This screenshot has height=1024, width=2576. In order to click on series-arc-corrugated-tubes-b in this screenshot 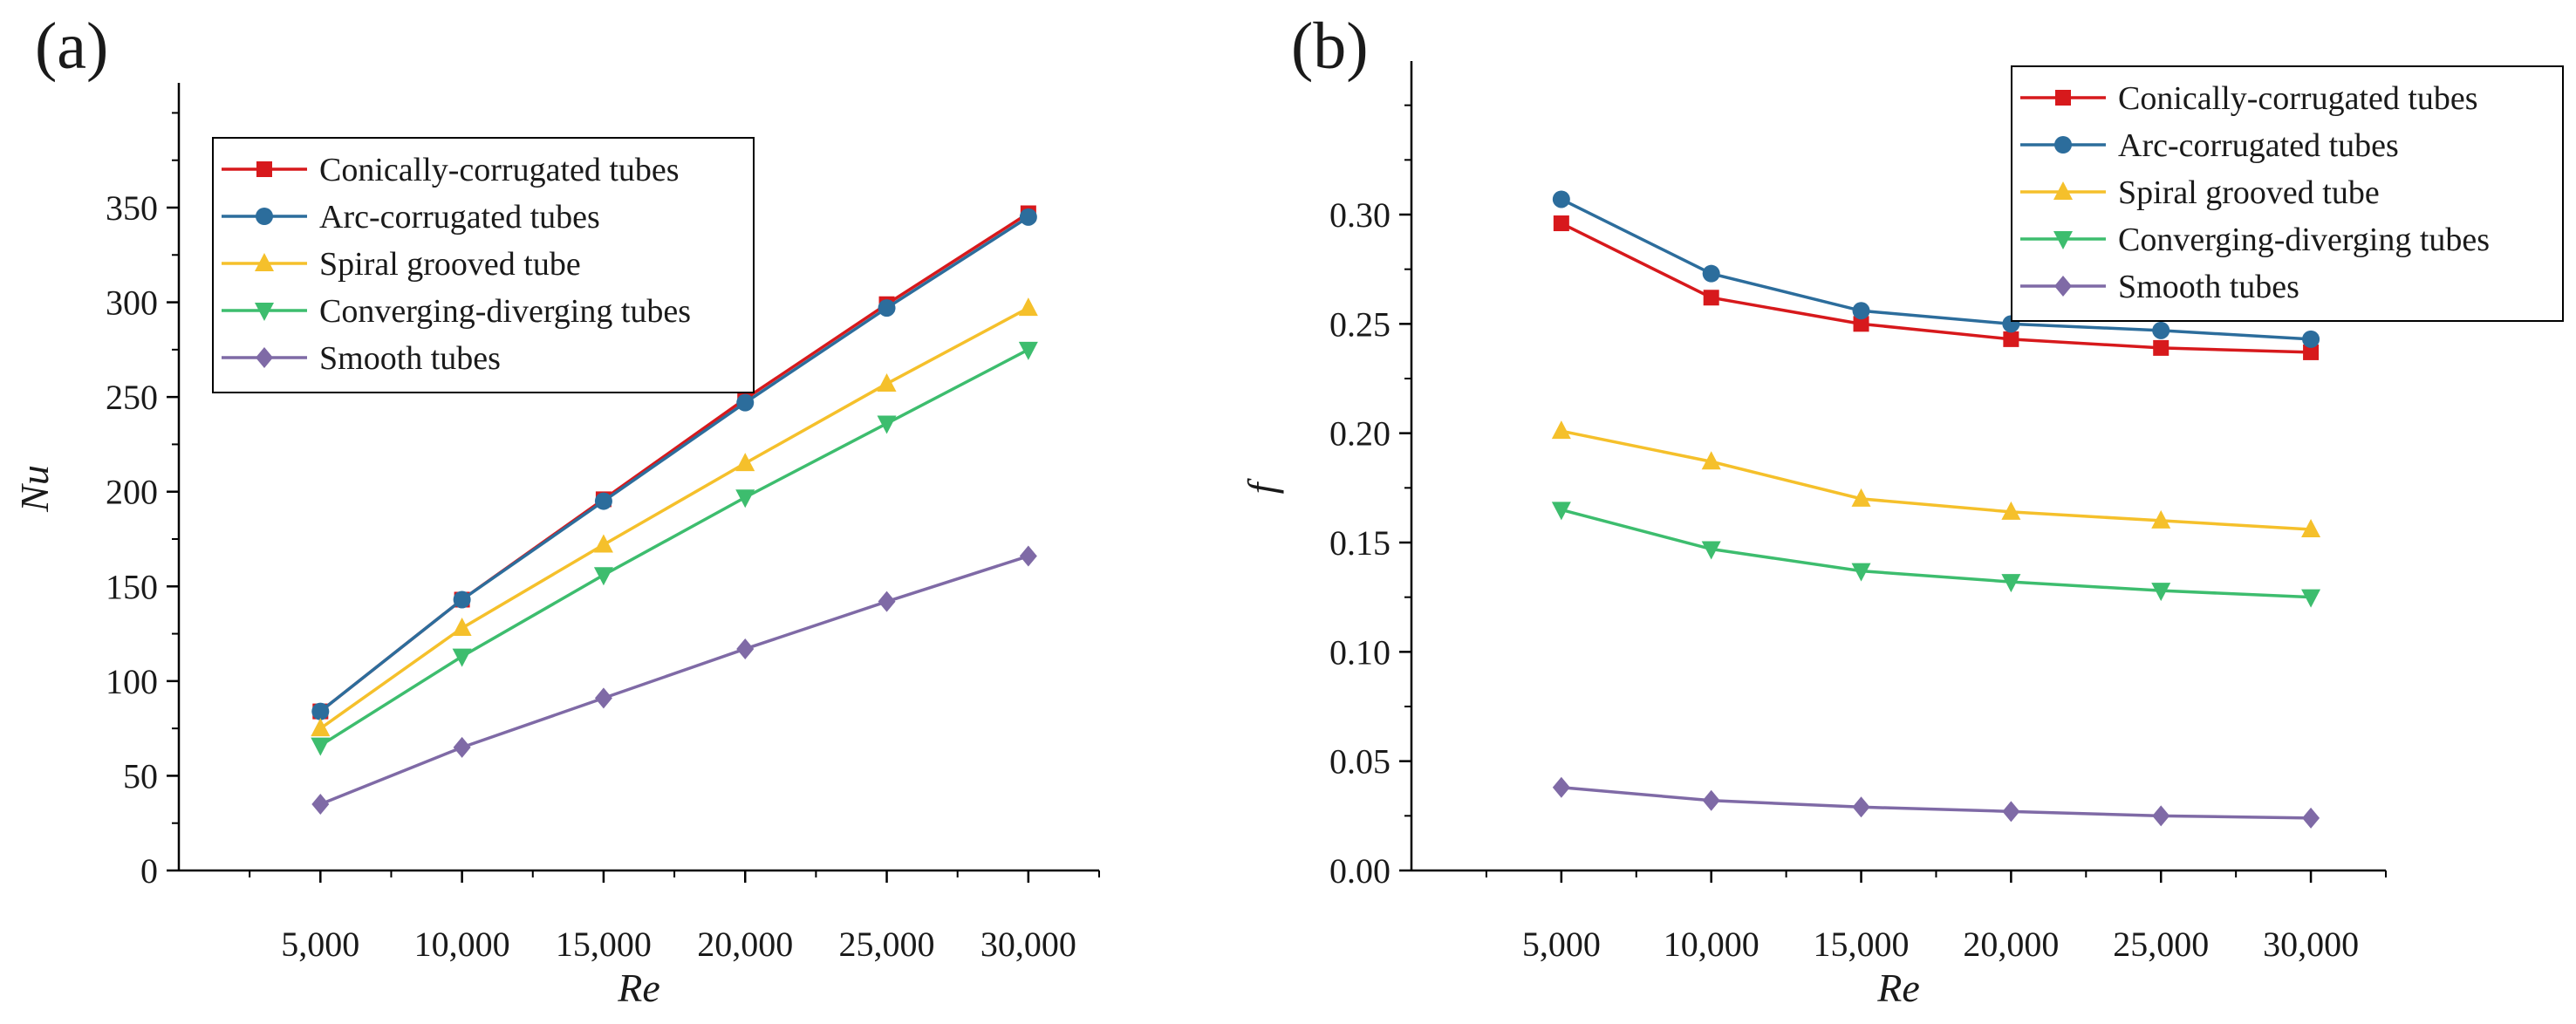, I will do `click(1936, 269)`.